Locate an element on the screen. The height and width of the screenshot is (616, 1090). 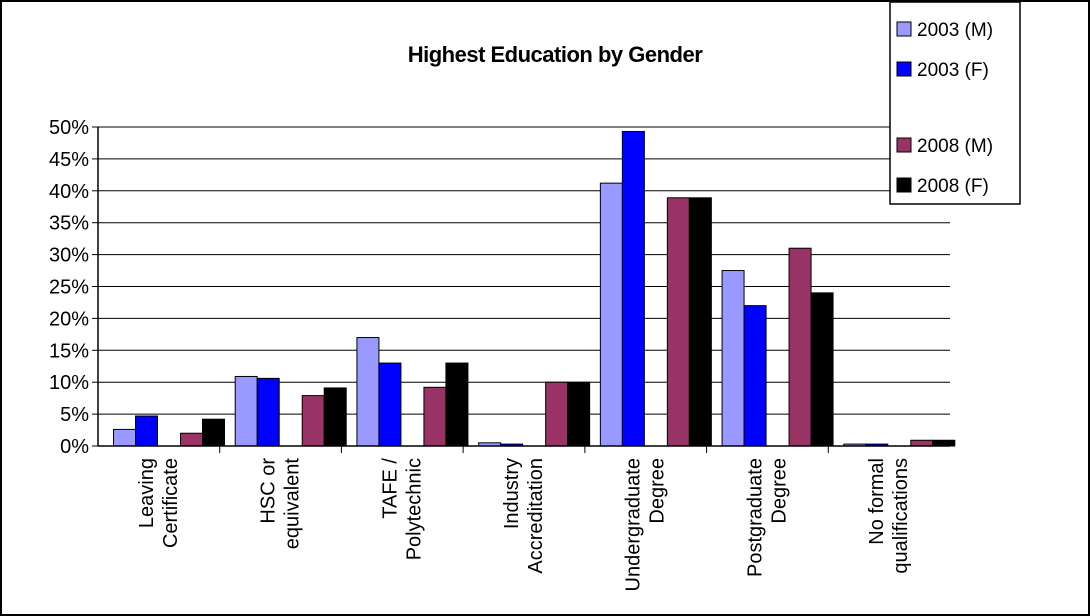
y-tick-label: 0% is located at coordinates (74, 447).